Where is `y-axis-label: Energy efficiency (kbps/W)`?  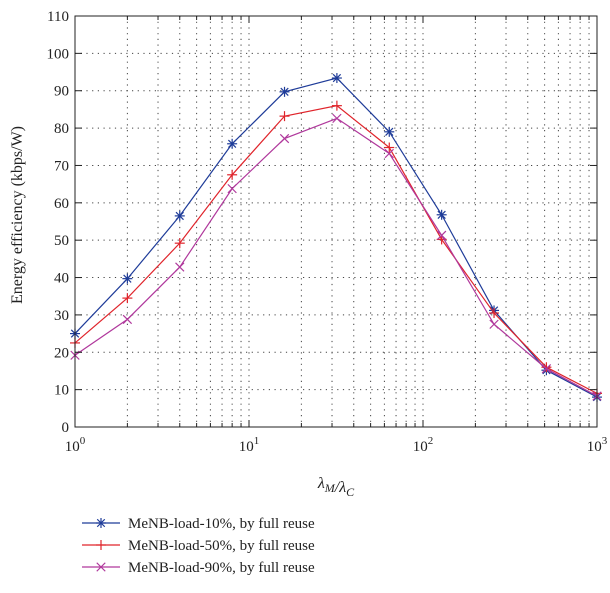
y-axis-label: Energy efficiency (kbps/W) is located at coordinates (17, 215).